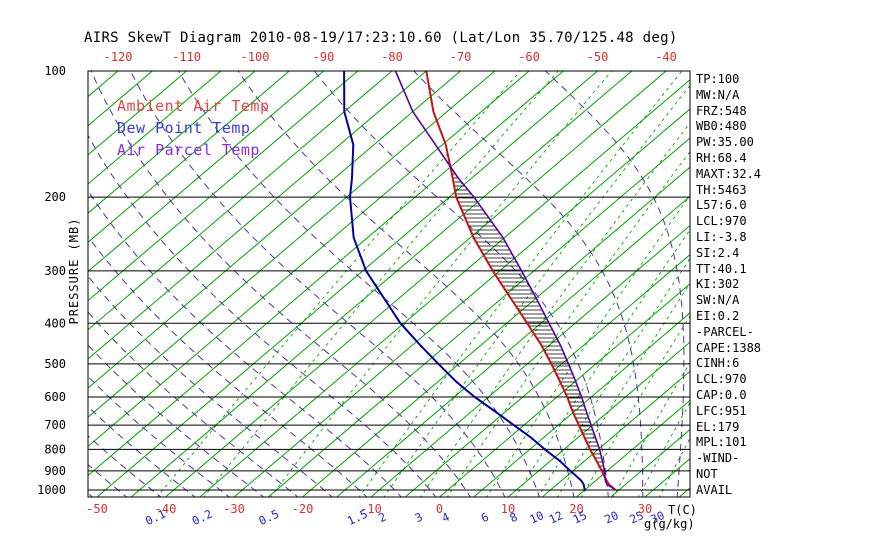  What do you see at coordinates (718, 94) in the screenshot?
I see `stat-item: MW:N/A` at bounding box center [718, 94].